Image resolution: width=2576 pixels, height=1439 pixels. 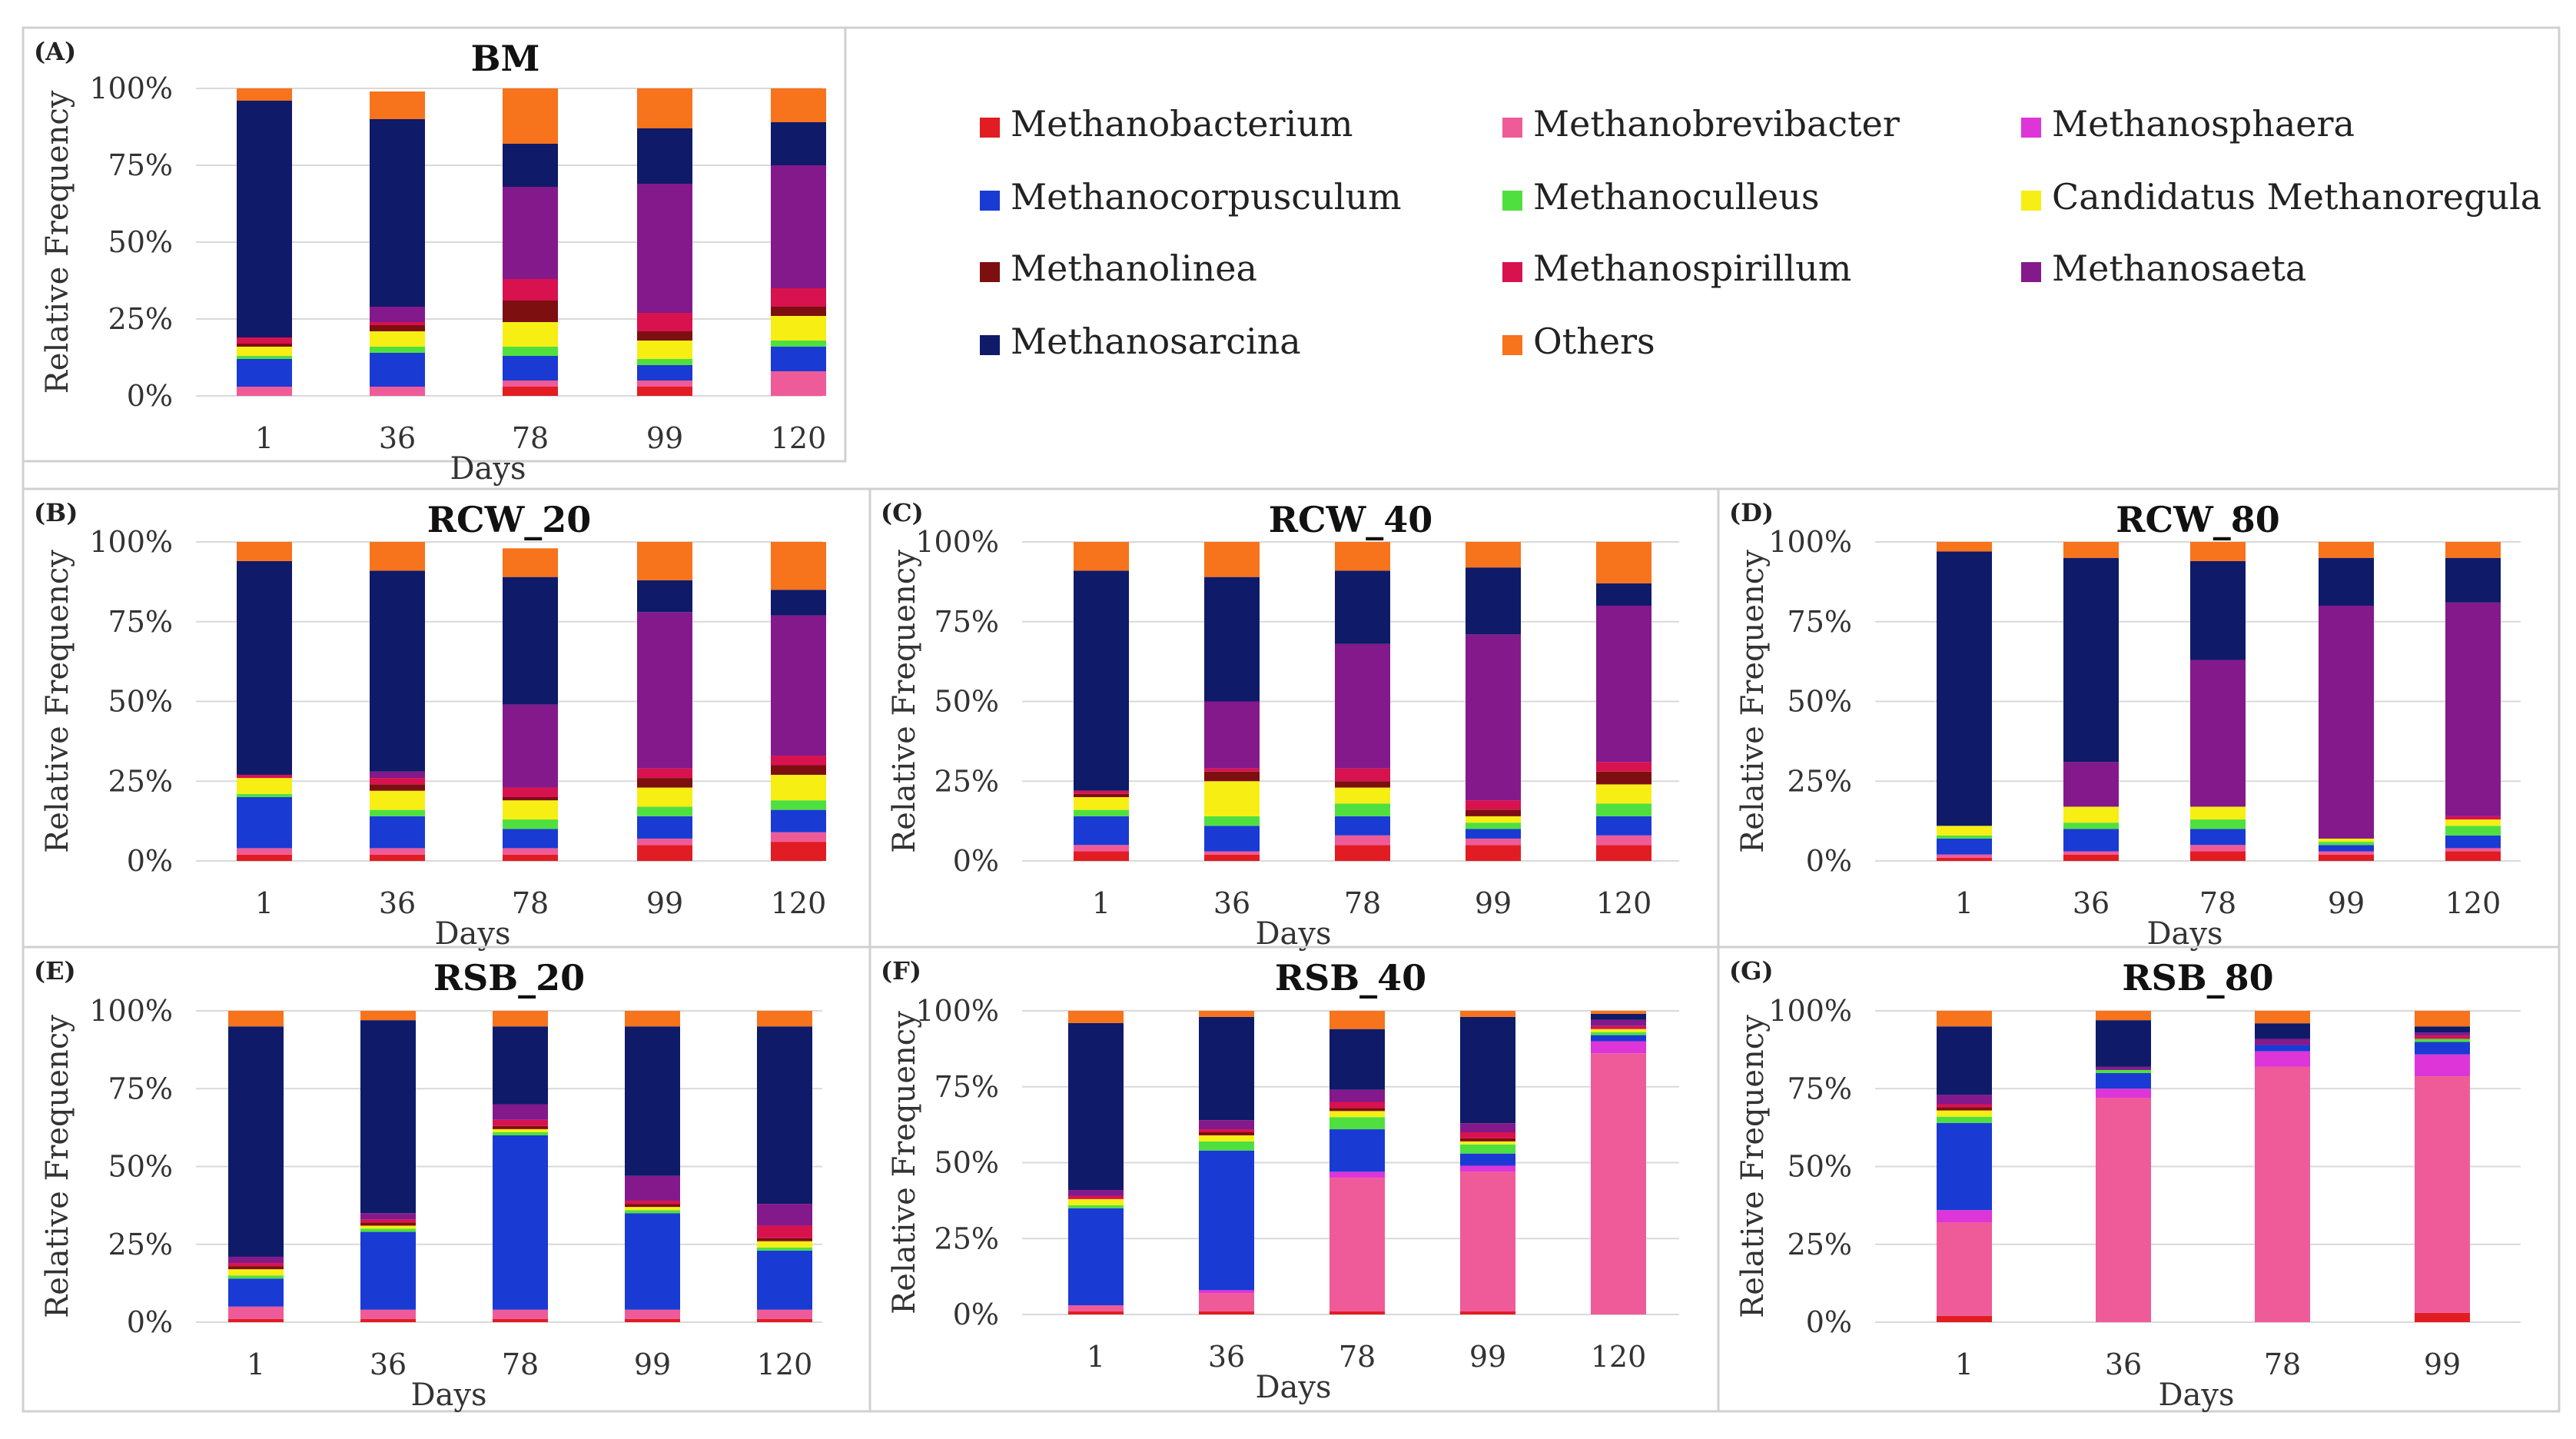 I want to click on panel-title: RCW_40, so click(x=1351, y=519).